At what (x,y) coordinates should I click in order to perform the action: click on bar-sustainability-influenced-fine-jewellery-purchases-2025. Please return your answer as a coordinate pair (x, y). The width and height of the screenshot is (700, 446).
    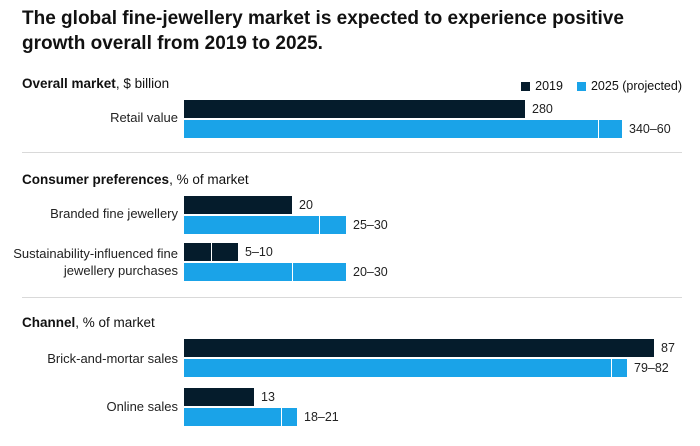
    Looking at the image, I should click on (265, 272).